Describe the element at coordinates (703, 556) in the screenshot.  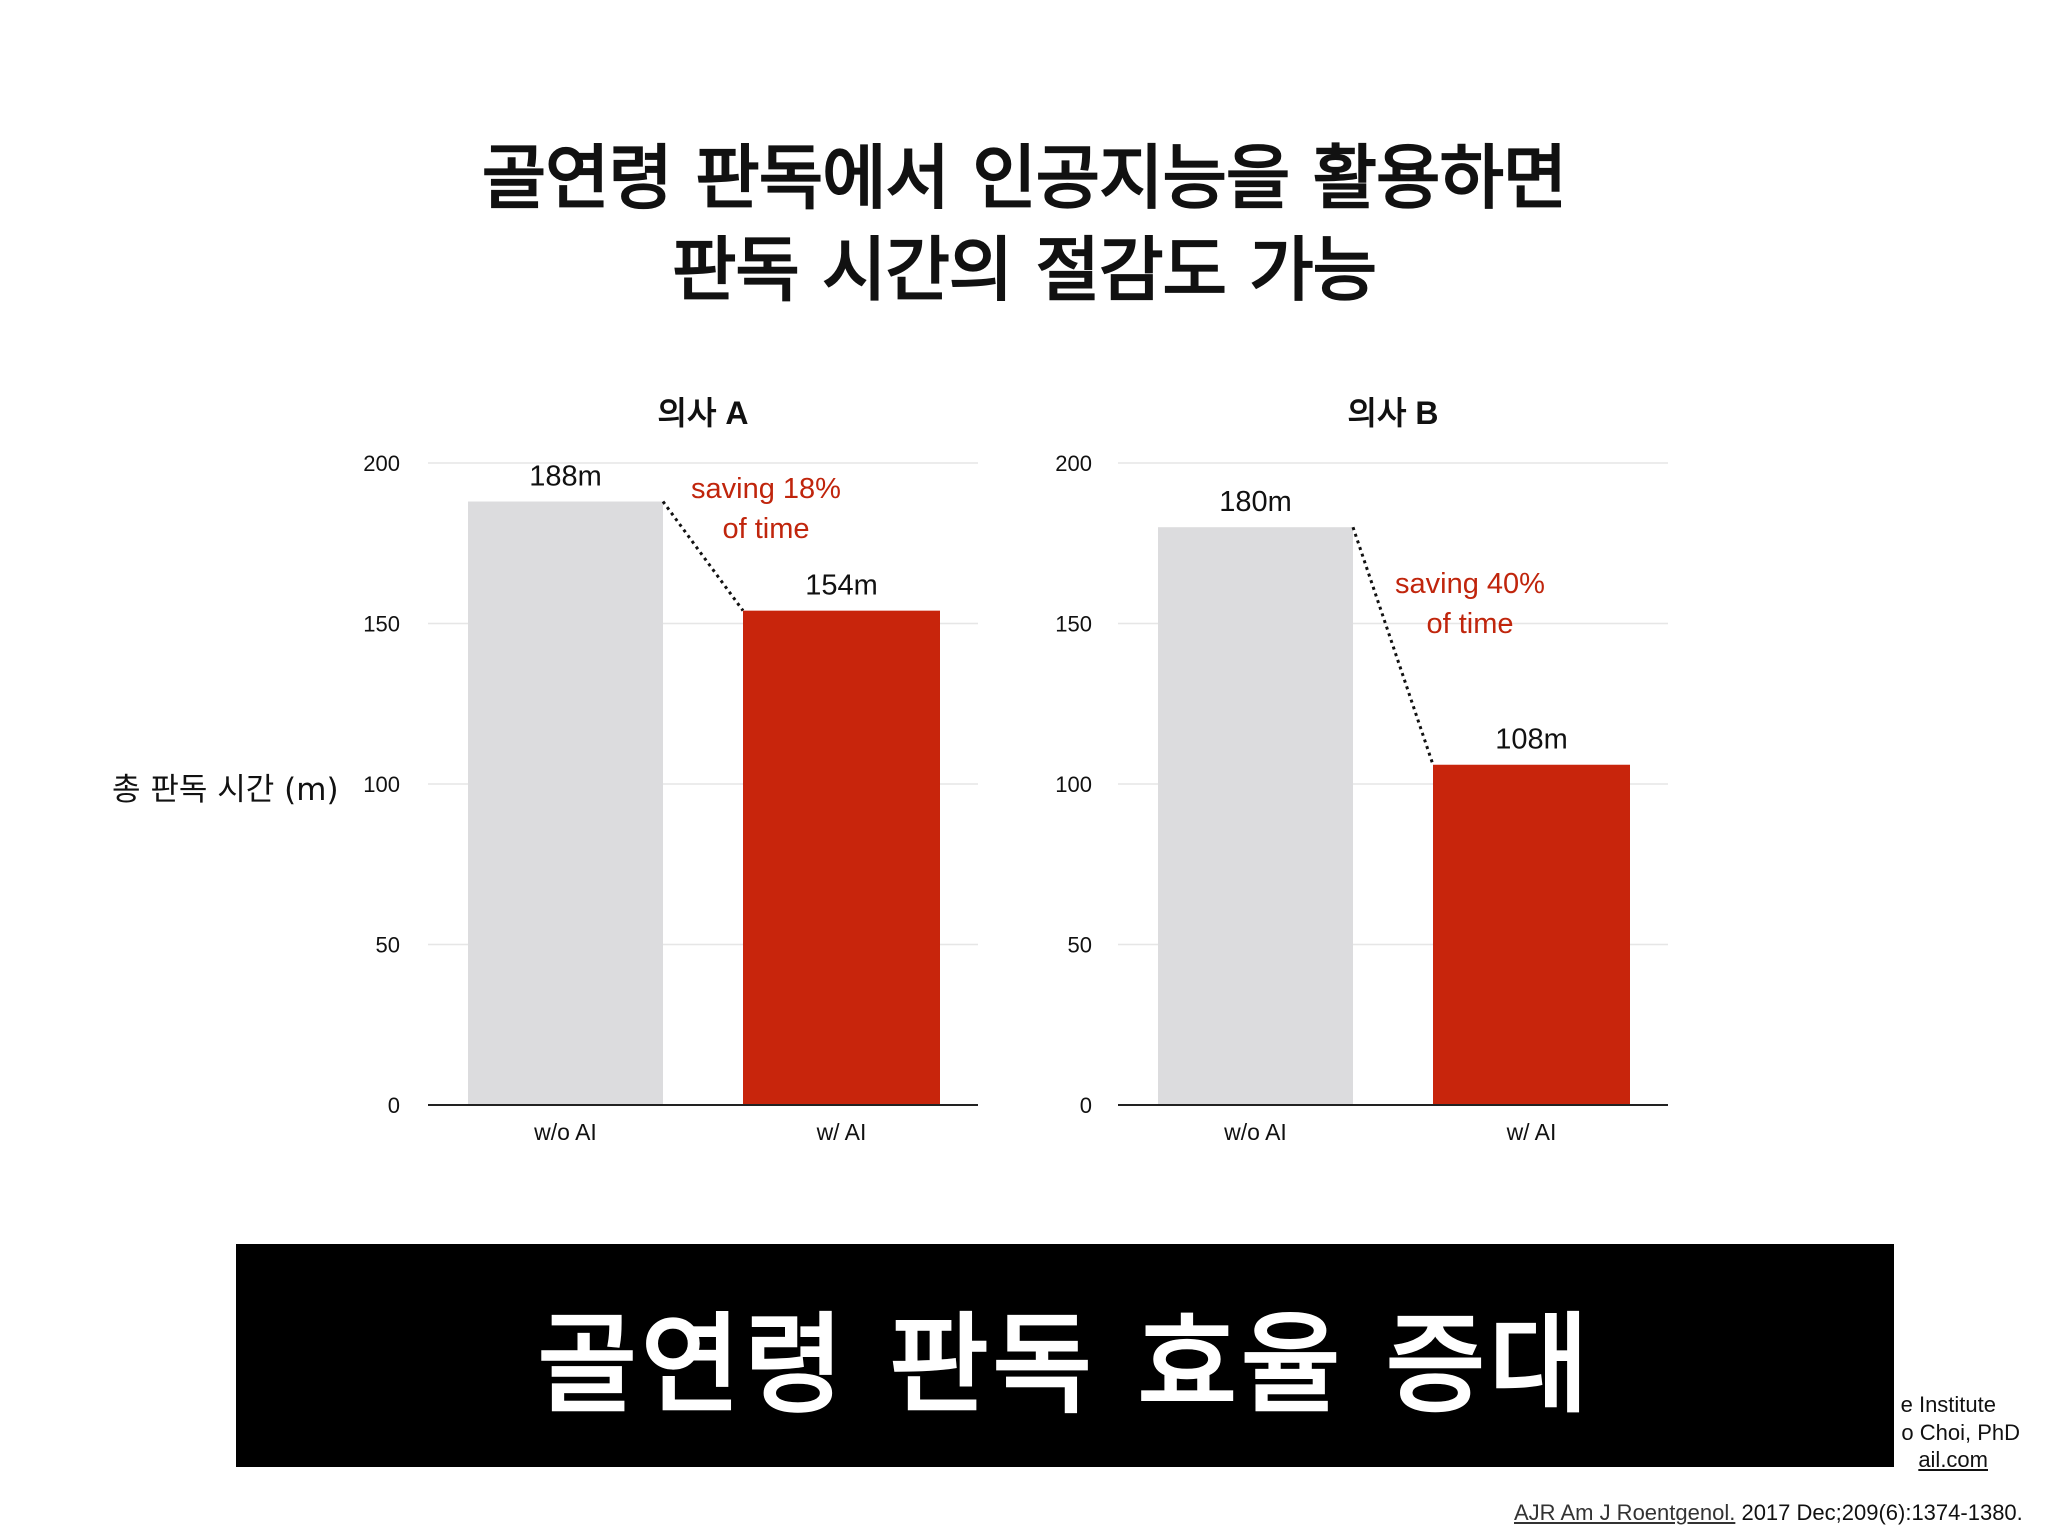
I see `chart-1-saving-connector` at that location.